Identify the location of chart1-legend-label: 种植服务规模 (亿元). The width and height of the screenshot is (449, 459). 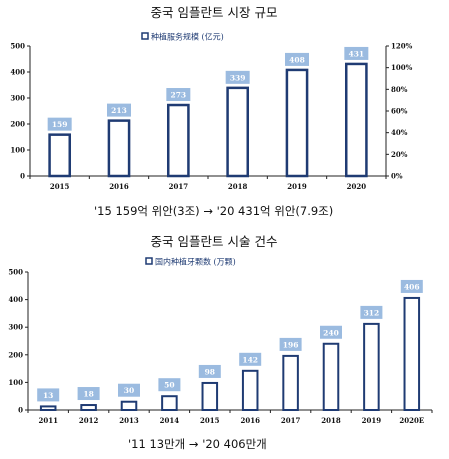
(187, 37).